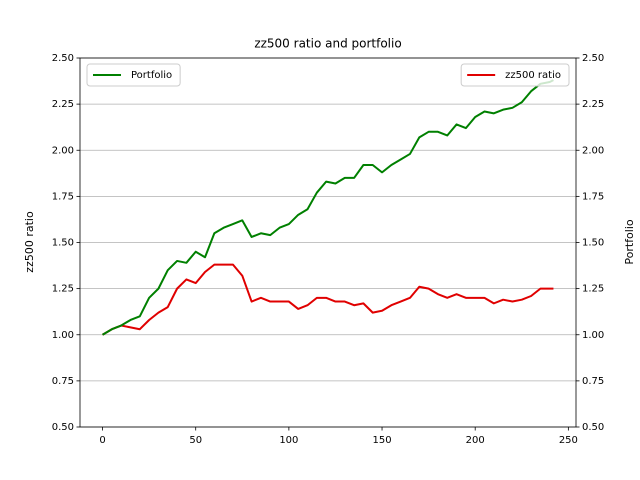 This screenshot has height=480, width=640. Describe the element at coordinates (29, 242) in the screenshot. I see `y-axis-label: zz500 ratio` at that location.